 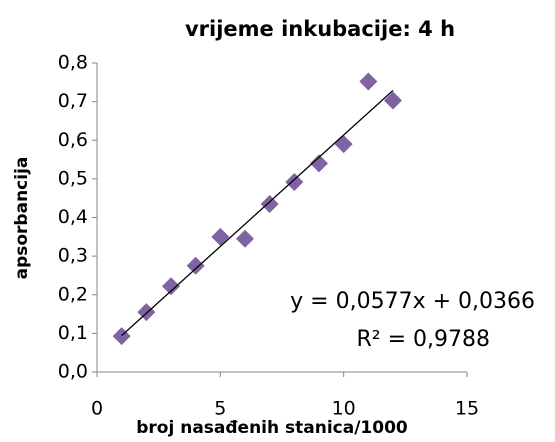 What do you see at coordinates (73, 217) in the screenshot?
I see `y-tick-label: 0,4` at bounding box center [73, 217].